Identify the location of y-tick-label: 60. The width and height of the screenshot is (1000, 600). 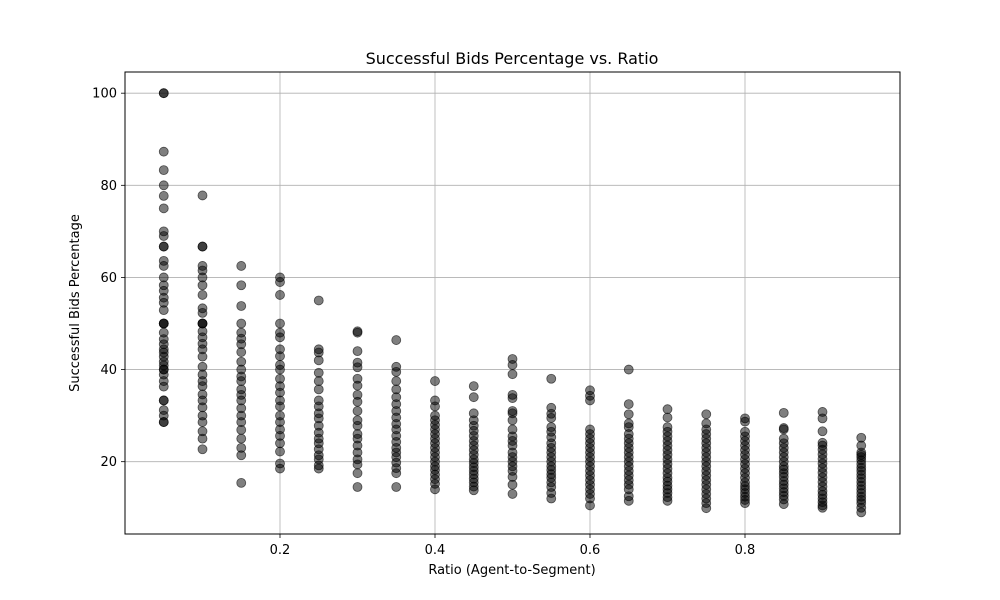
(108, 278).